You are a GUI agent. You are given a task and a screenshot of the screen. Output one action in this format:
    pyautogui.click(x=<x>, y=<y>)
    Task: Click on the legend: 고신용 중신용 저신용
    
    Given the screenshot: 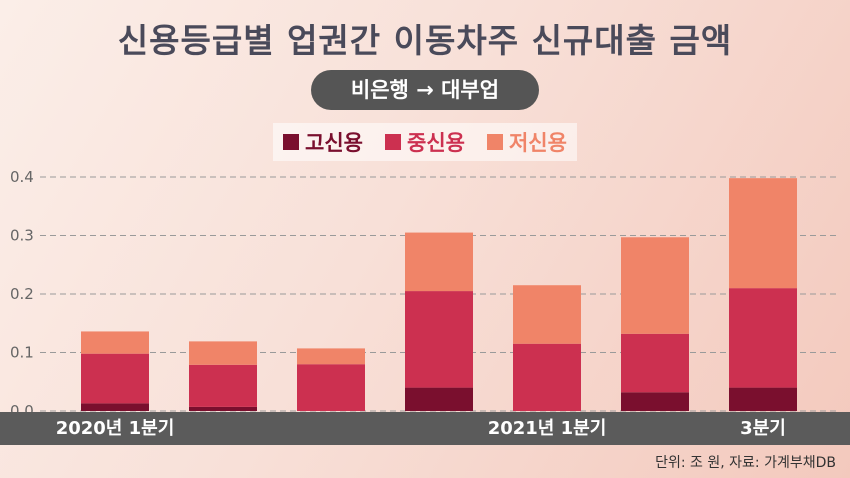 What is the action you would take?
    pyautogui.click(x=425, y=142)
    